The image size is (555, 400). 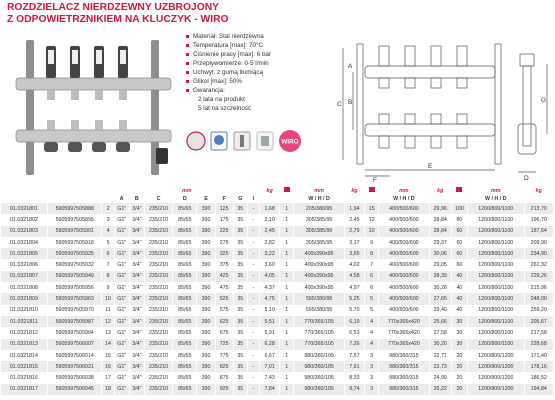 I want to click on cell: 425, so click(x=224, y=276).